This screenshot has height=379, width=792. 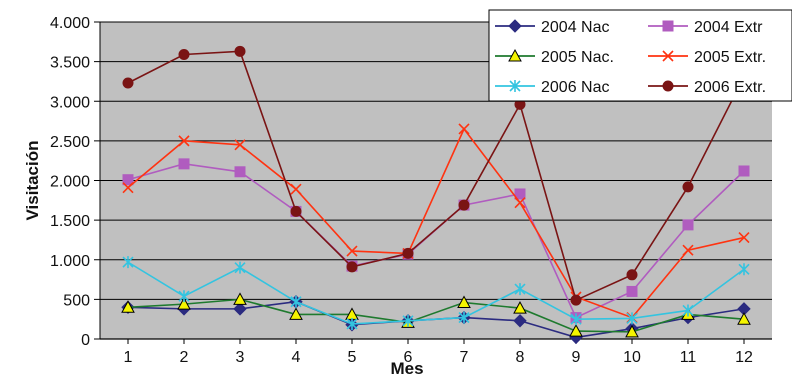 I want to click on x-tick-label: 8, so click(x=520, y=357).